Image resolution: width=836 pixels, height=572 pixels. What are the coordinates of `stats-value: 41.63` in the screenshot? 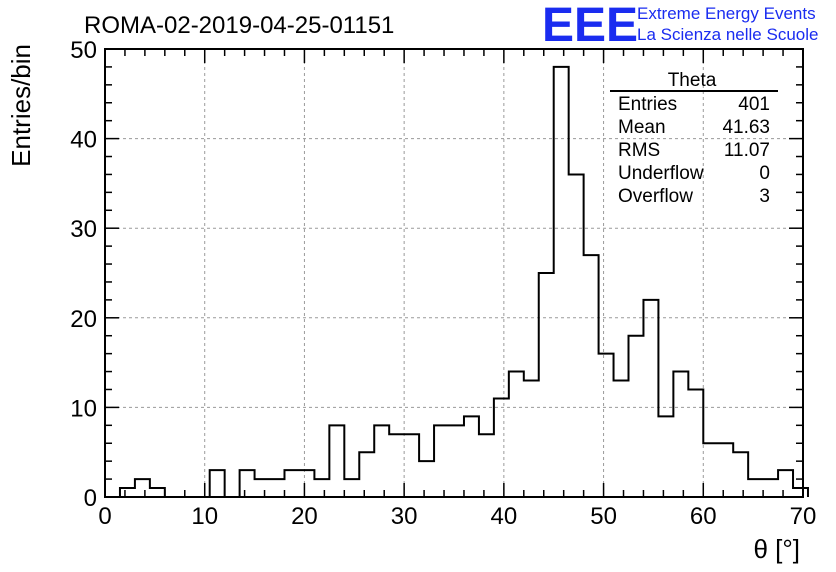 It's located at (746, 127).